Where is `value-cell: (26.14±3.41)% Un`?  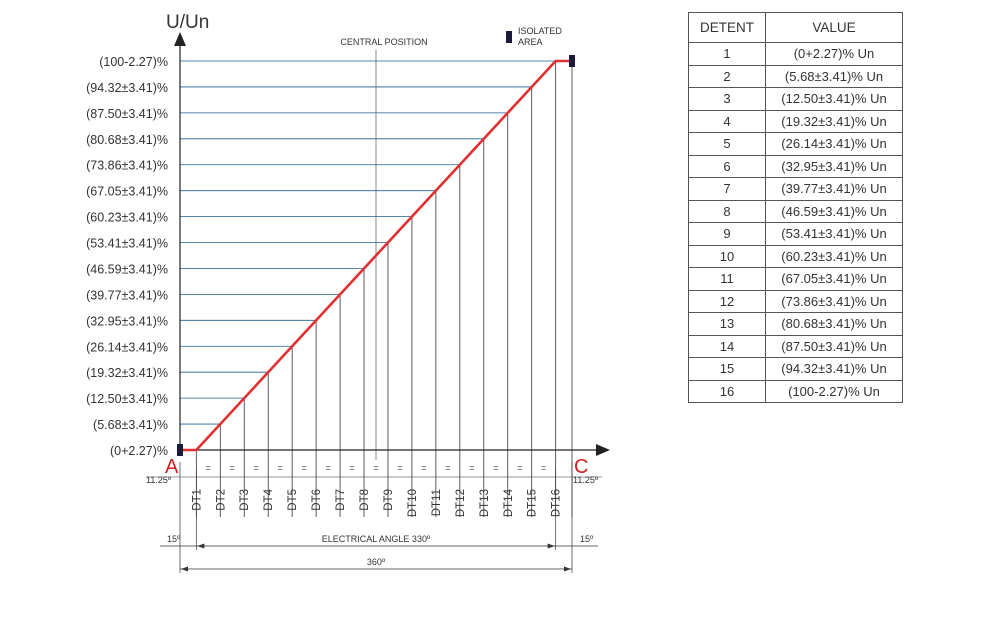
value-cell: (26.14±3.41)% Un is located at coordinates (834, 144).